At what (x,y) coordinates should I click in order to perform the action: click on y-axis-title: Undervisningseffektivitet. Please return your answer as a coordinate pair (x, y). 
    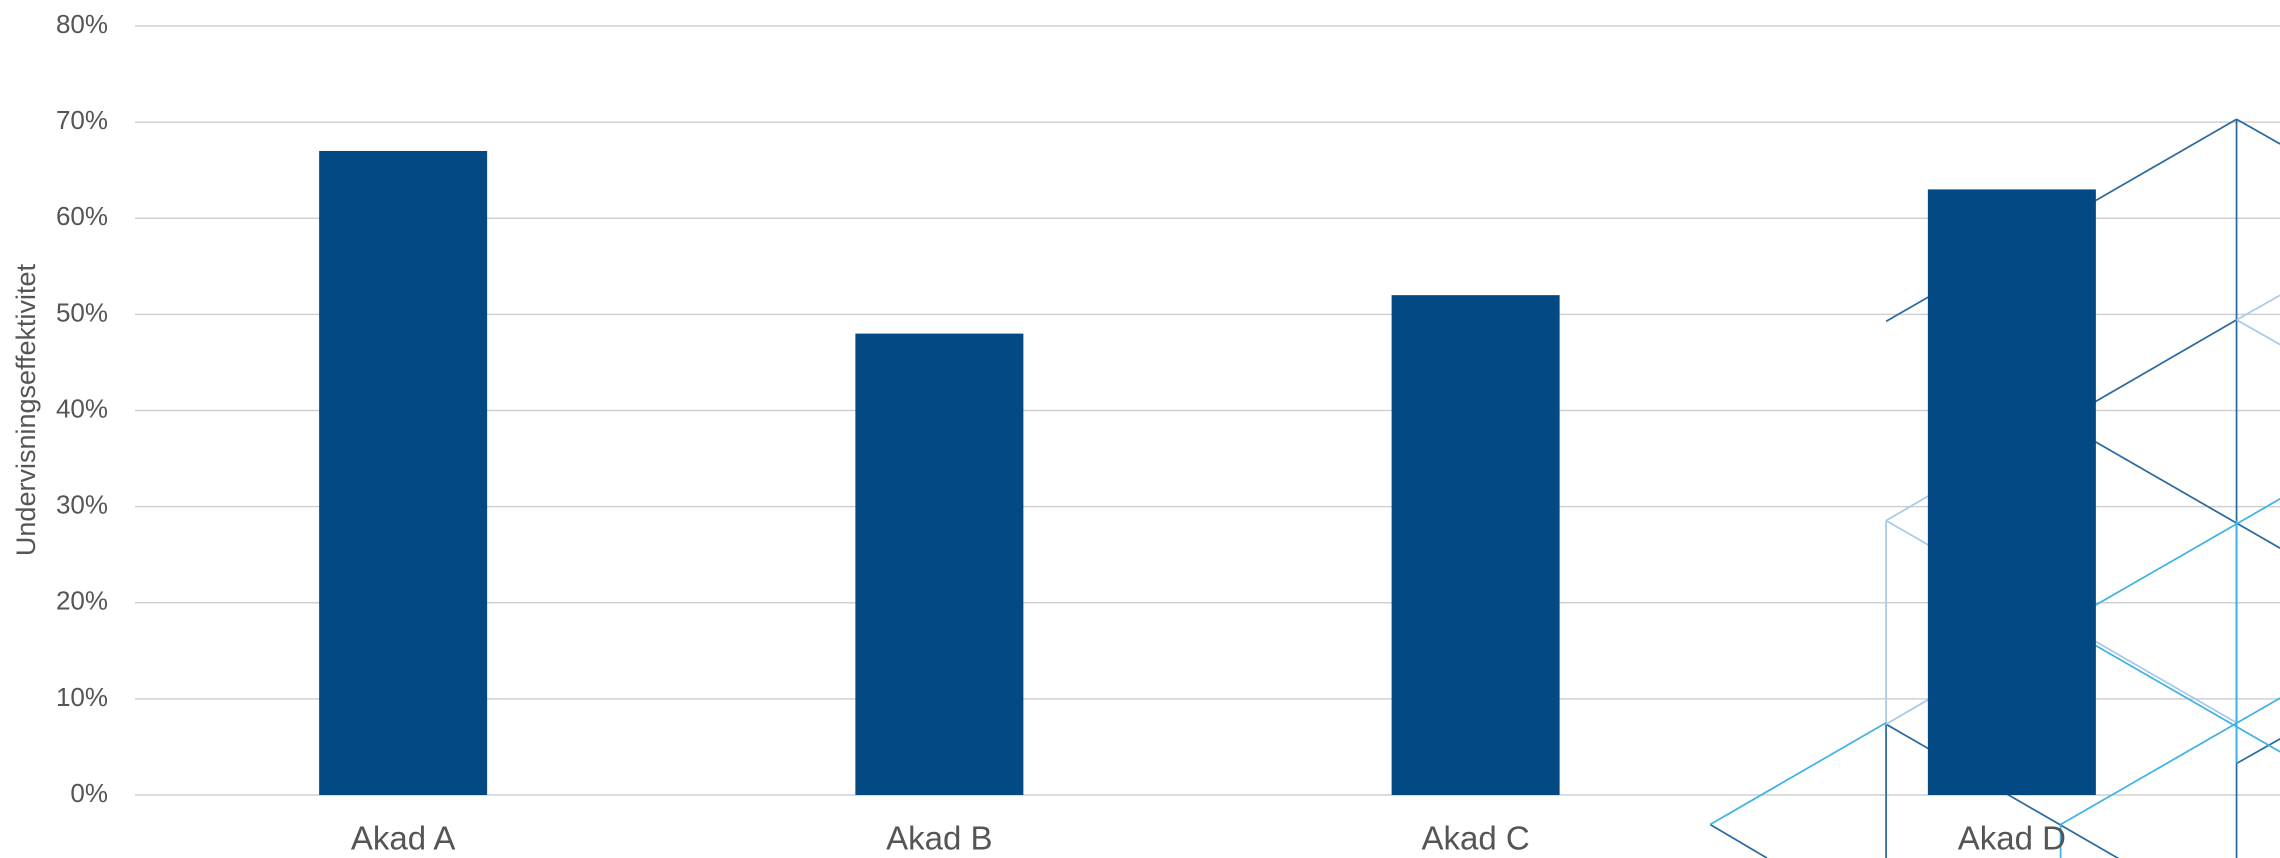
    Looking at the image, I should click on (26, 409).